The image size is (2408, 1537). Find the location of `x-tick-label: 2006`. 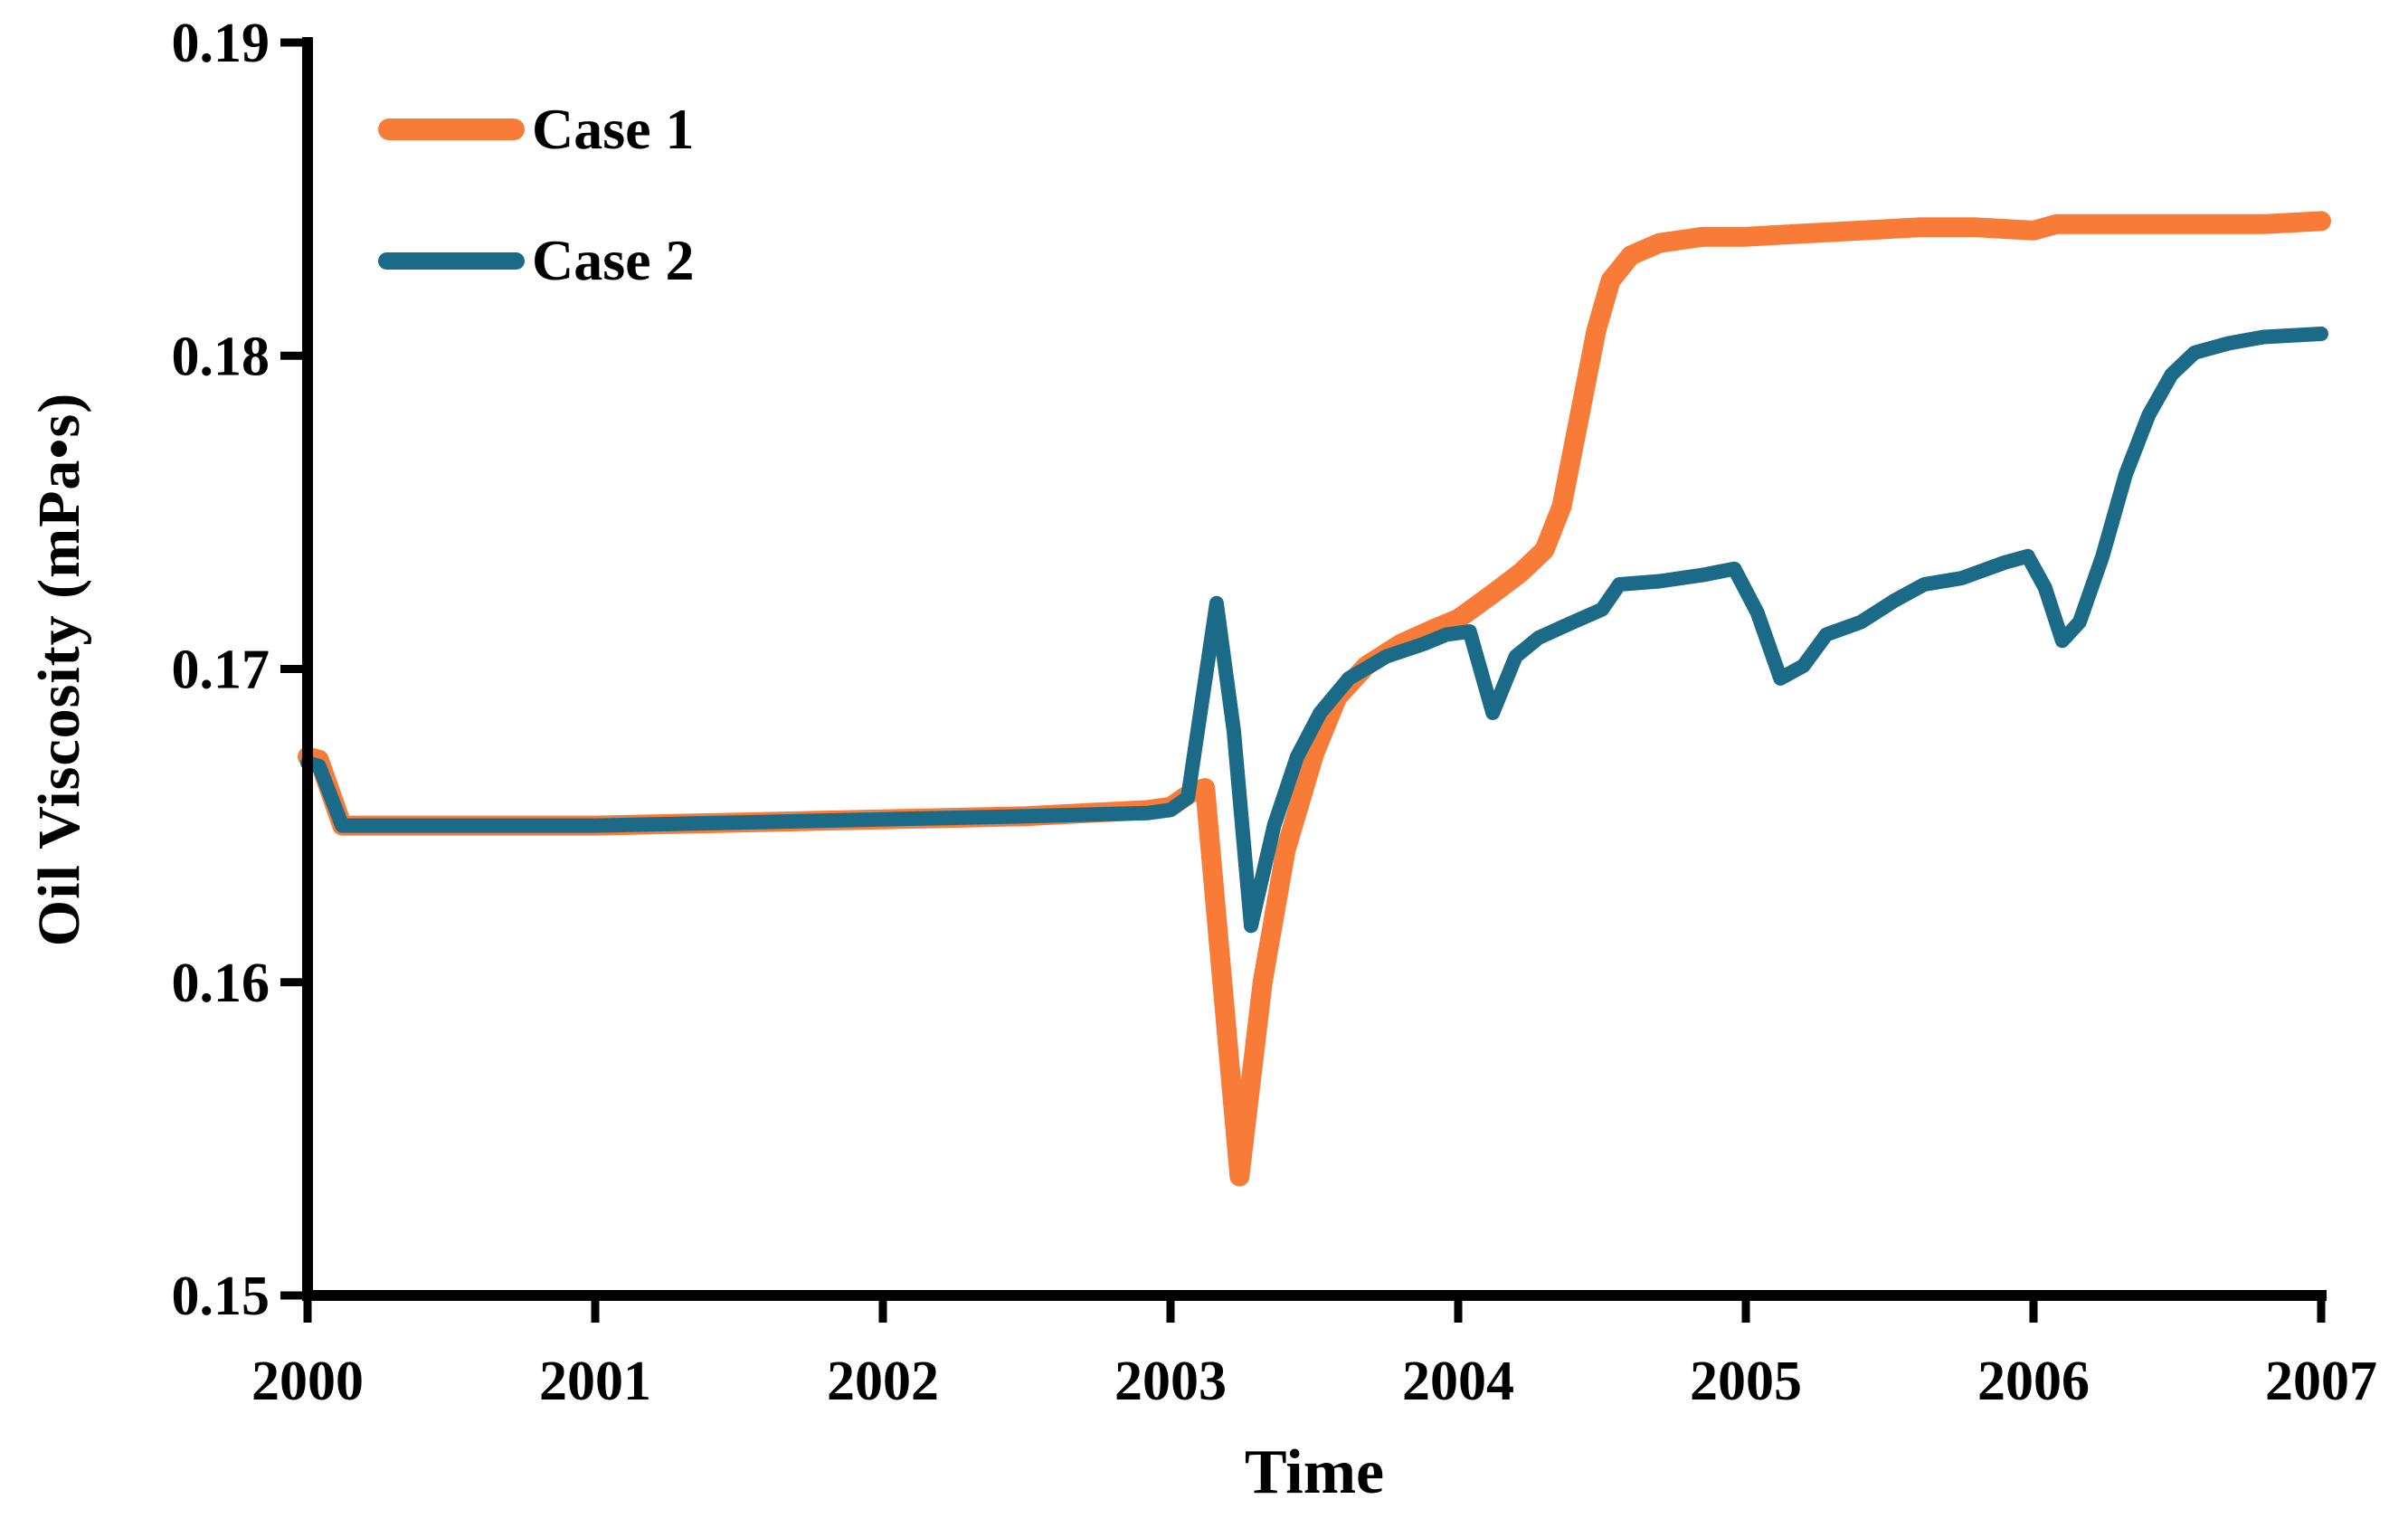

x-tick-label: 2006 is located at coordinates (2033, 1381).